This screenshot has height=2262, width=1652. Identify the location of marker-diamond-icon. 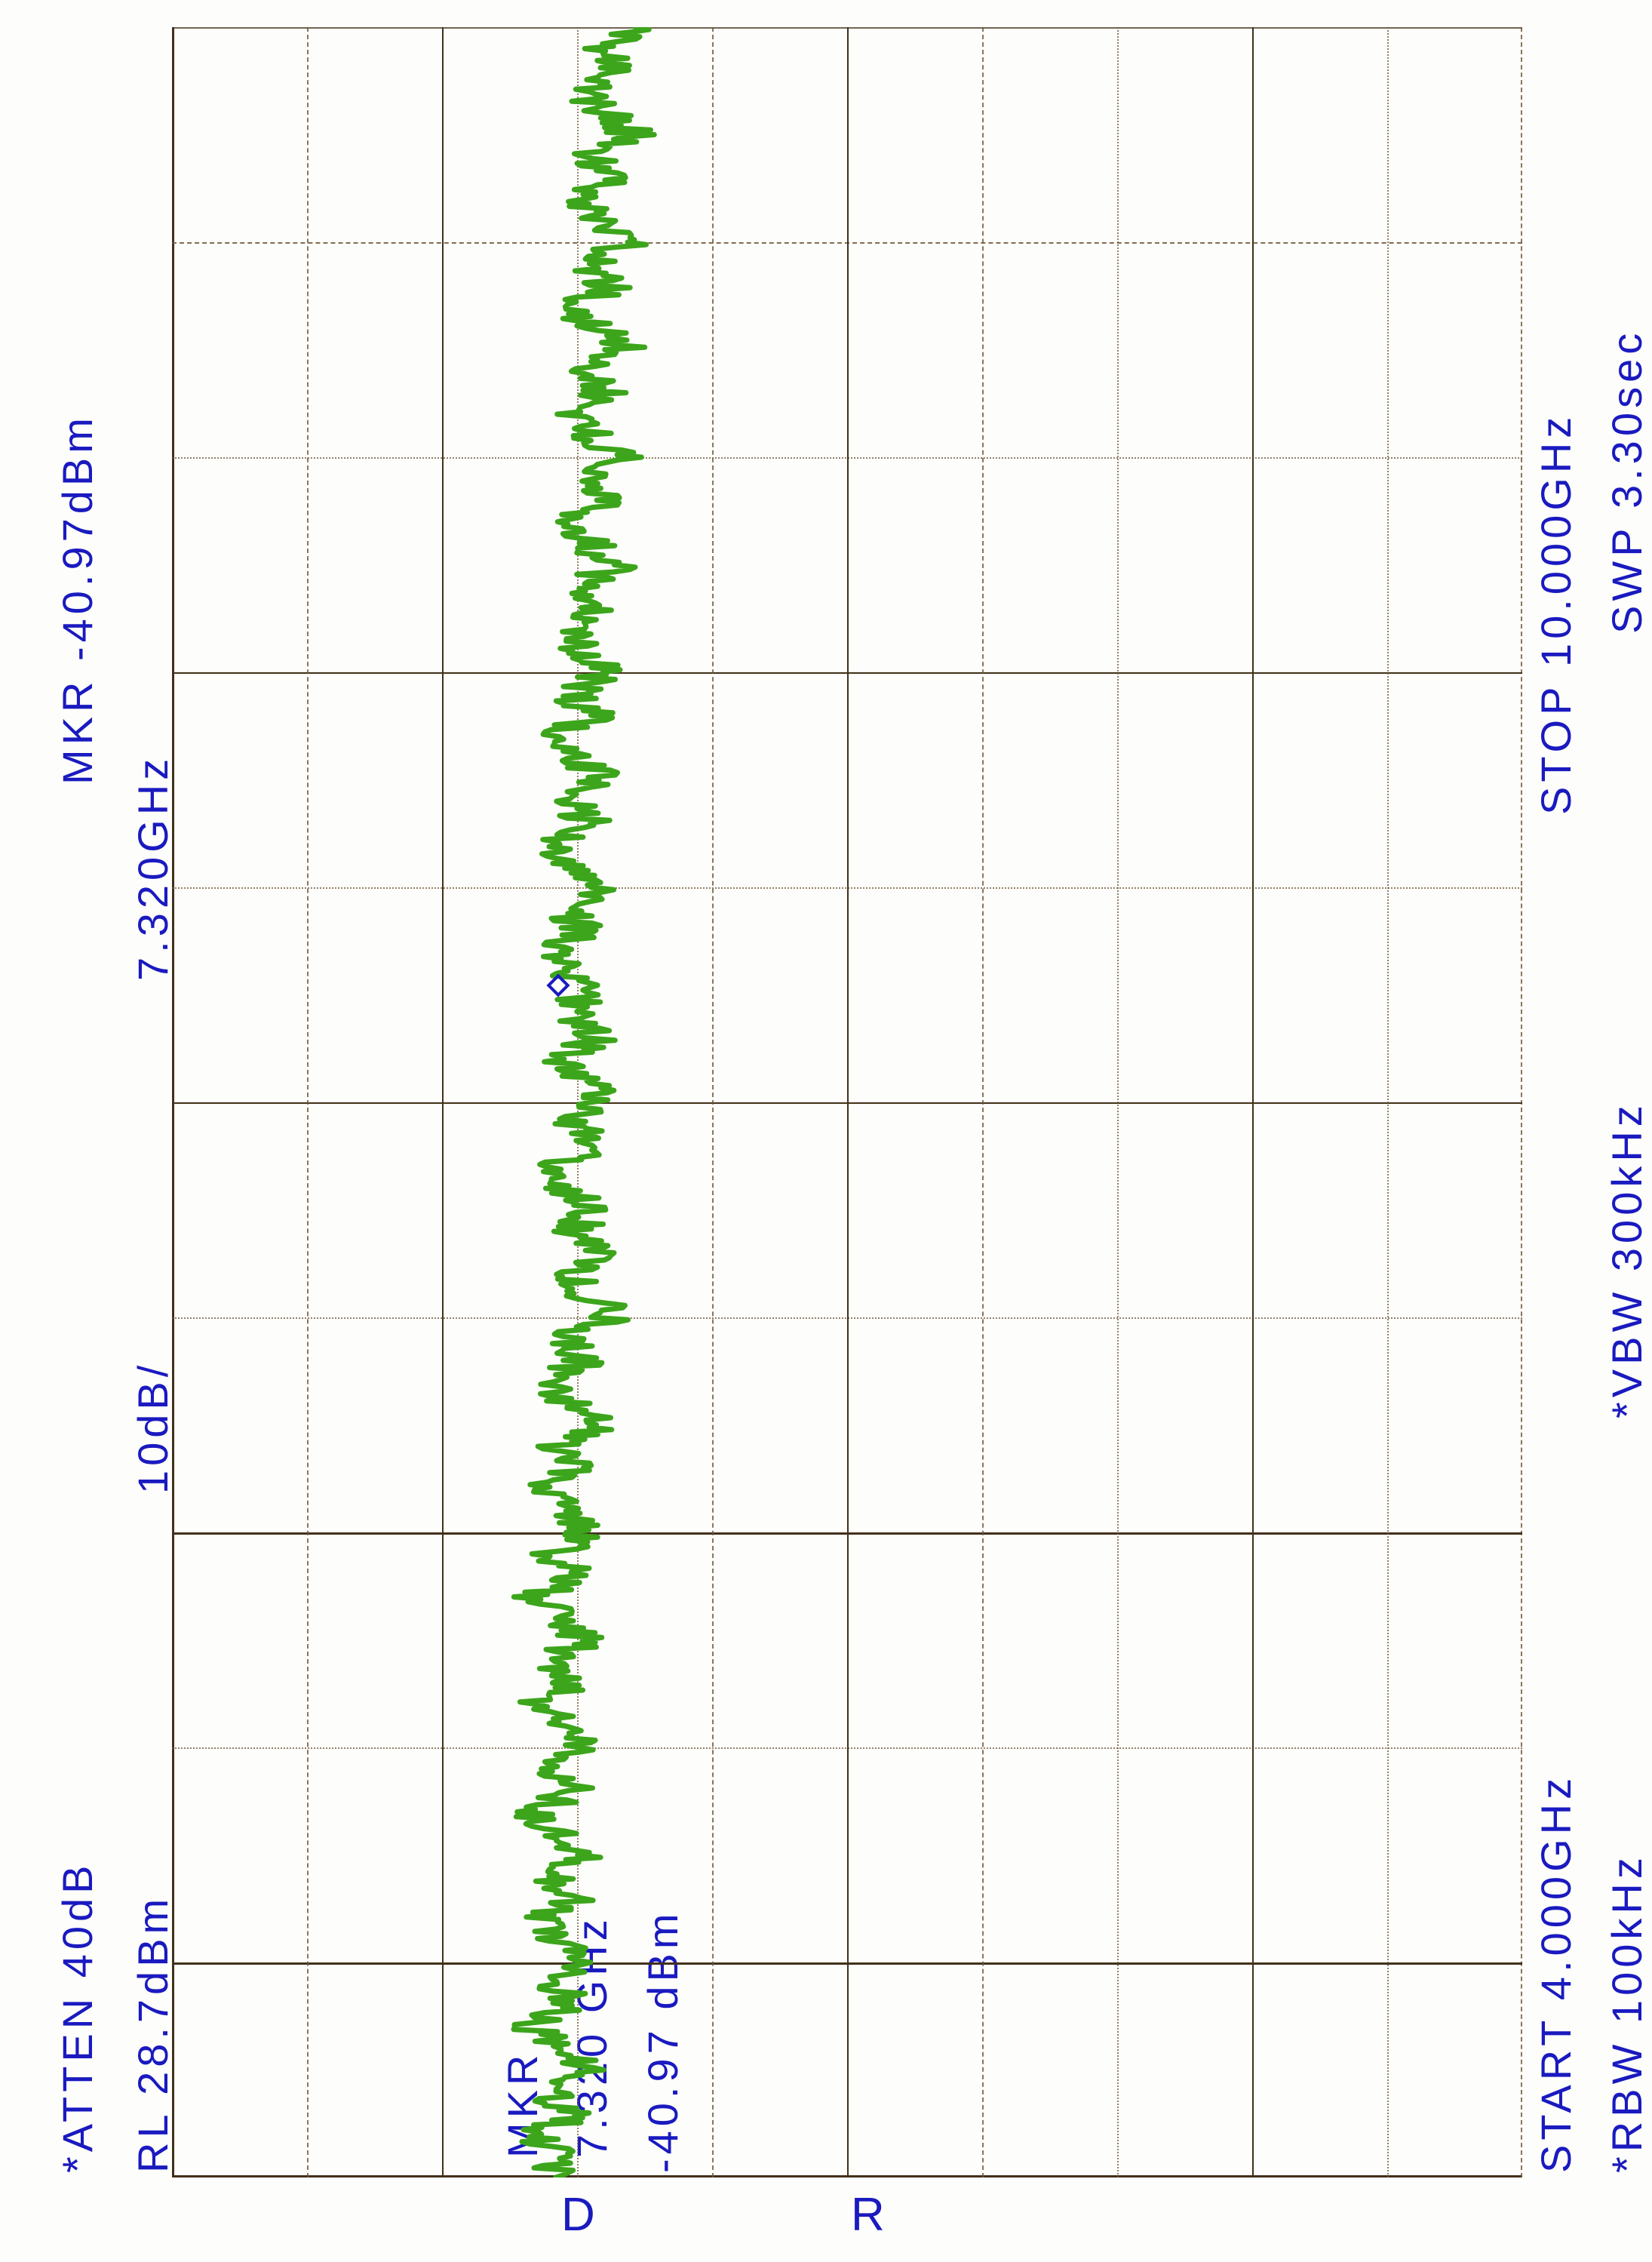
(560, 987).